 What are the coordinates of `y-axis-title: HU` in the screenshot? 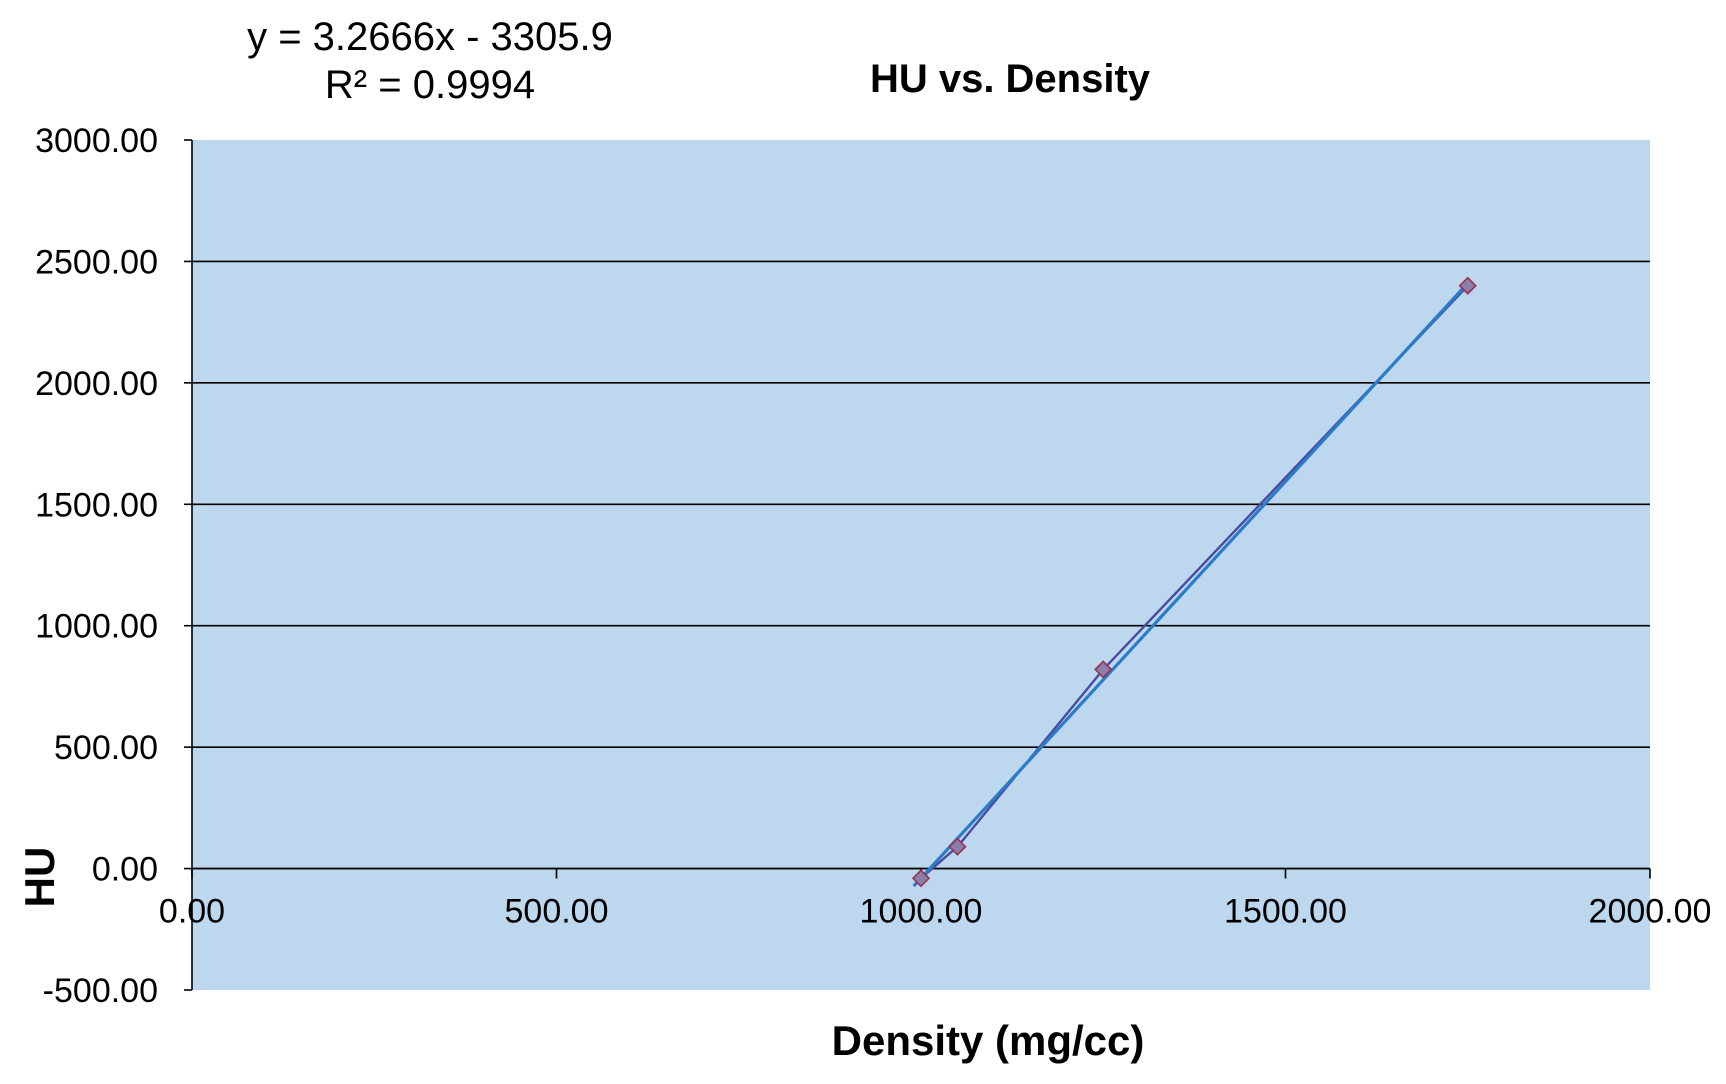 It's located at (39, 877).